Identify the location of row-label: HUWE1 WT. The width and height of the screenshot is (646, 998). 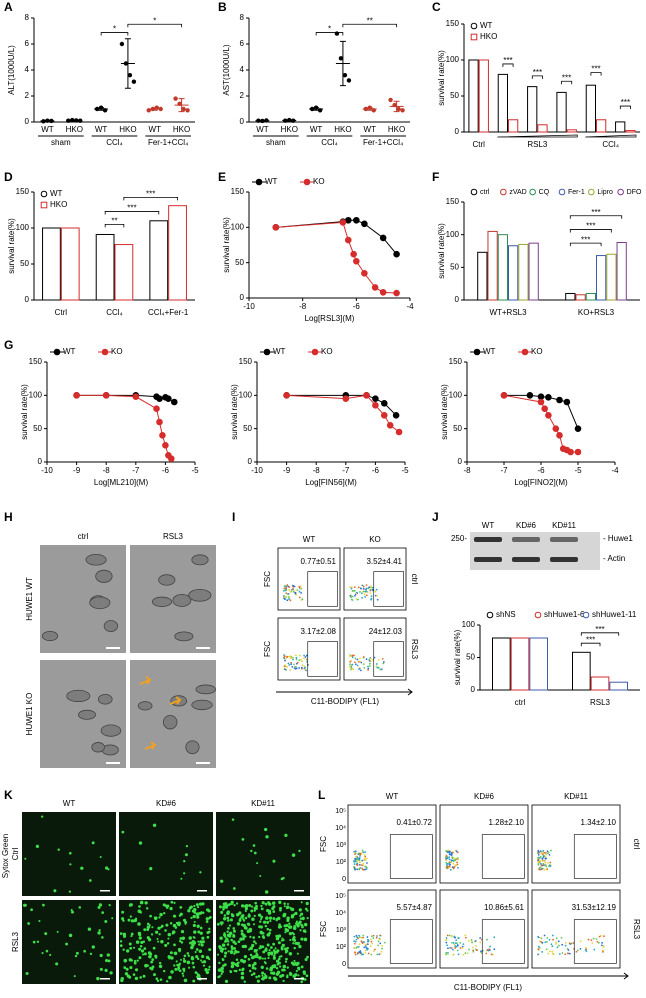
(29, 599).